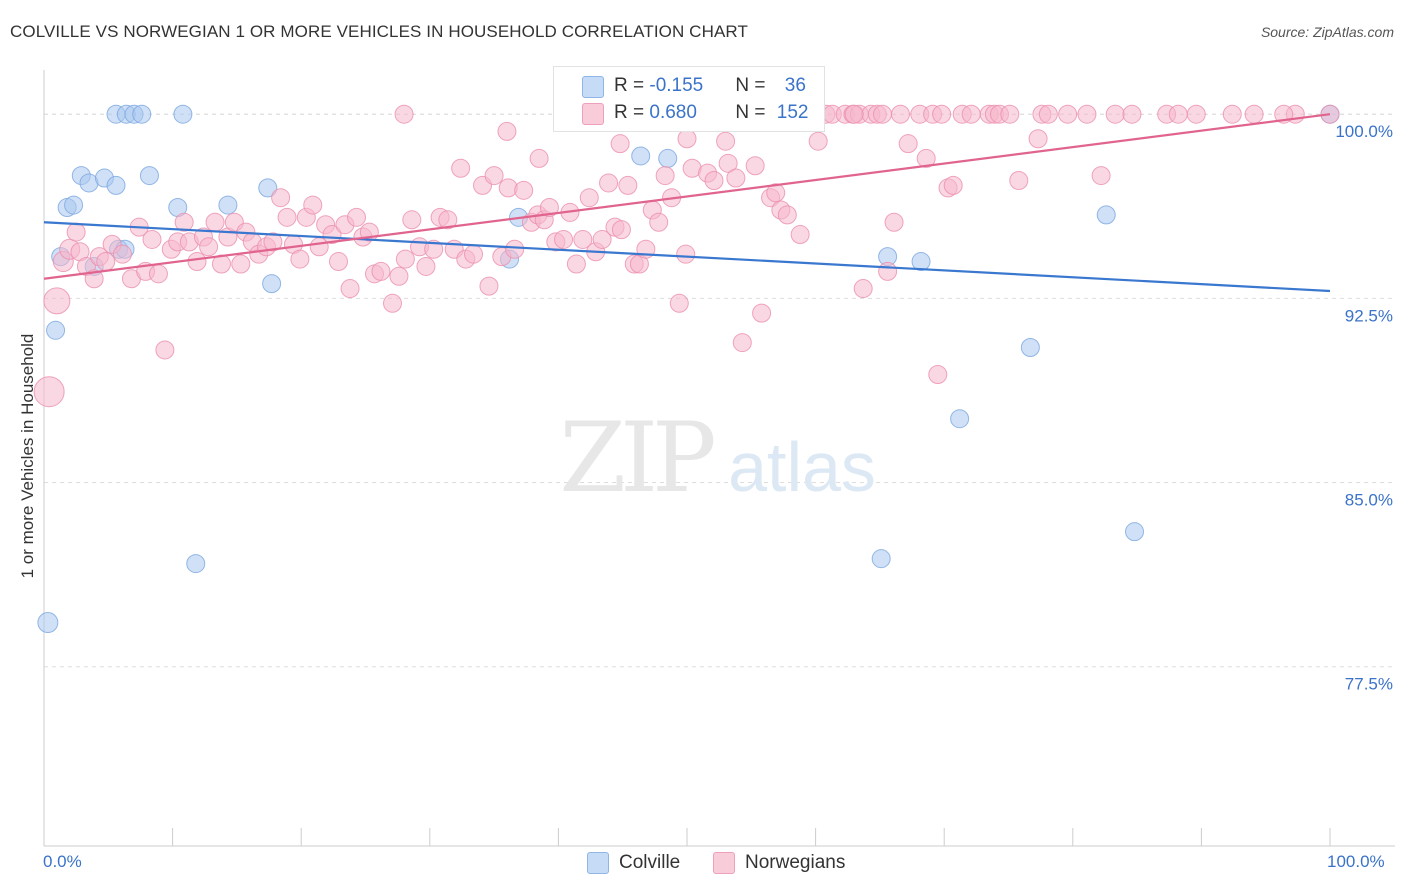 This screenshot has width=1406, height=892. What do you see at coordinates (711, 113) in the screenshot?
I see `legend-row-norwegians: R = 0.680 N = 152` at bounding box center [711, 113].